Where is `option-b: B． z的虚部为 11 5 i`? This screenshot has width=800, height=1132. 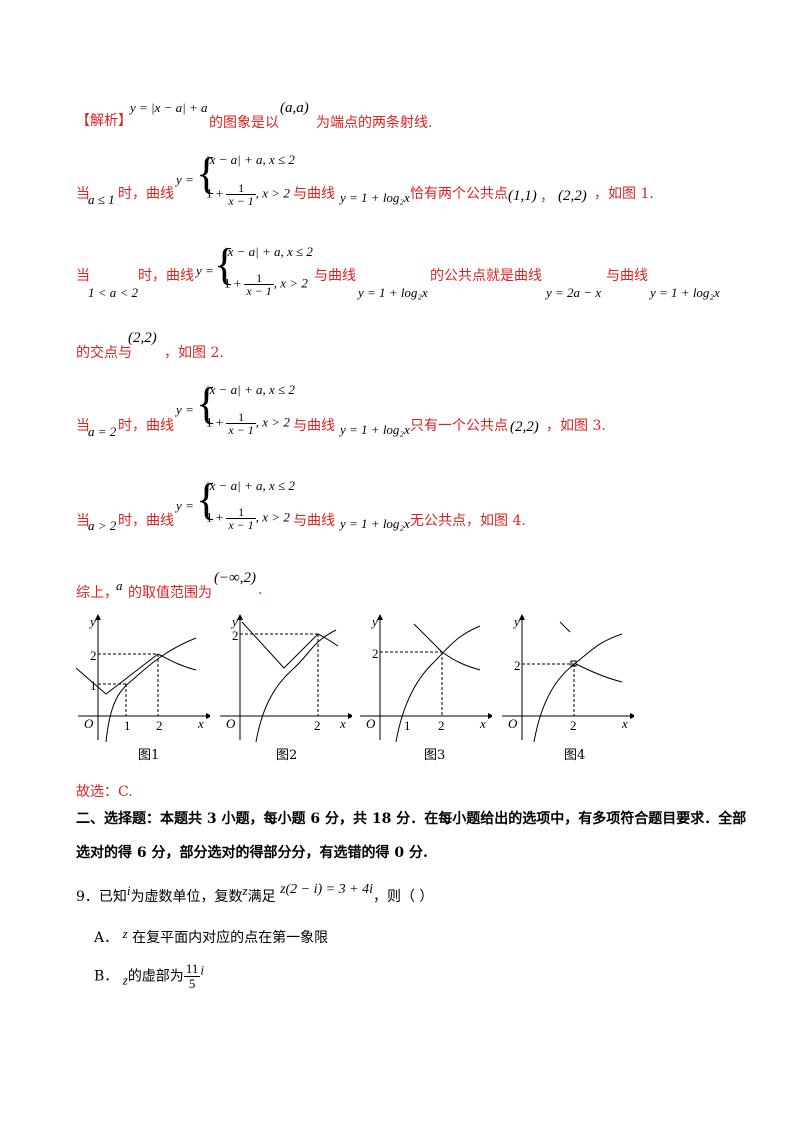
option-b: B． z的虚部为 11 5 i is located at coordinates (149, 976).